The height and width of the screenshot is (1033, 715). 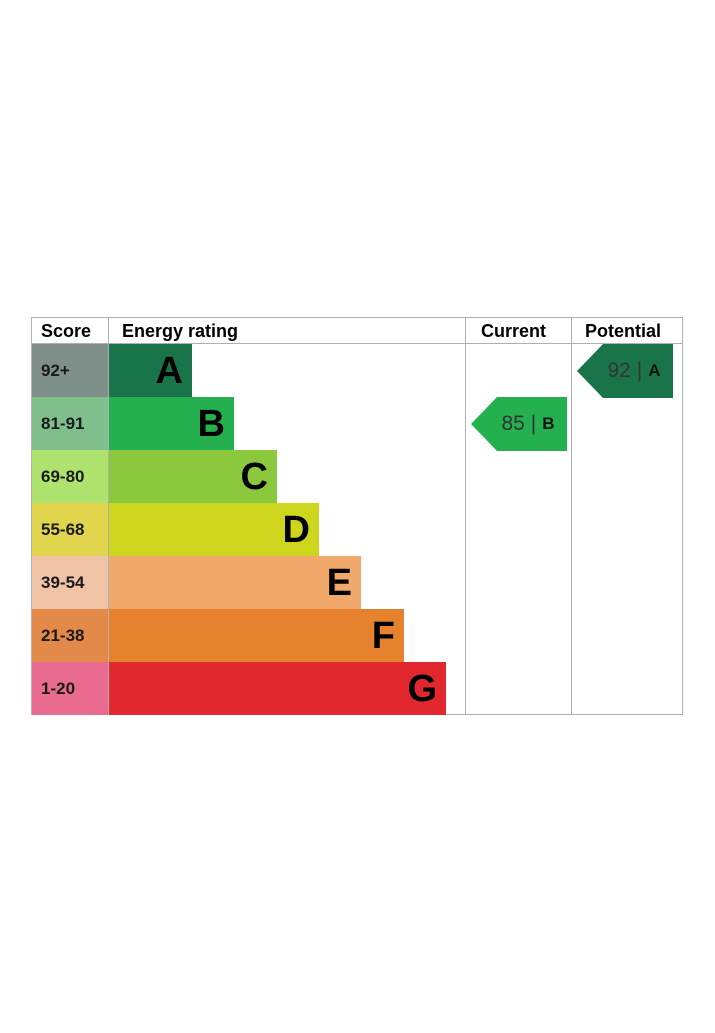 I want to click on rating-letter-f: F, so click(x=383, y=635).